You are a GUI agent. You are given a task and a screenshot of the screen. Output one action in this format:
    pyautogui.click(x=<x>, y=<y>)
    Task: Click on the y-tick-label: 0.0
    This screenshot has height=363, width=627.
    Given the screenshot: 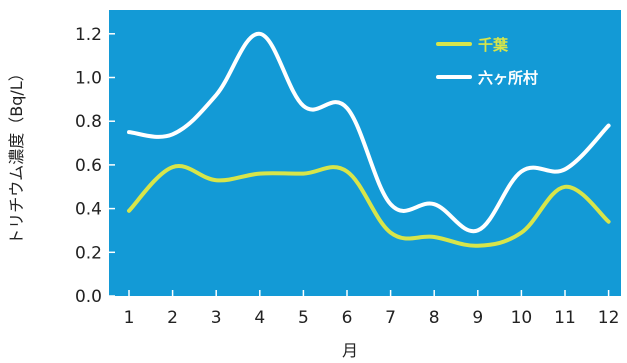 What is the action you would take?
    pyautogui.click(x=88, y=297)
    